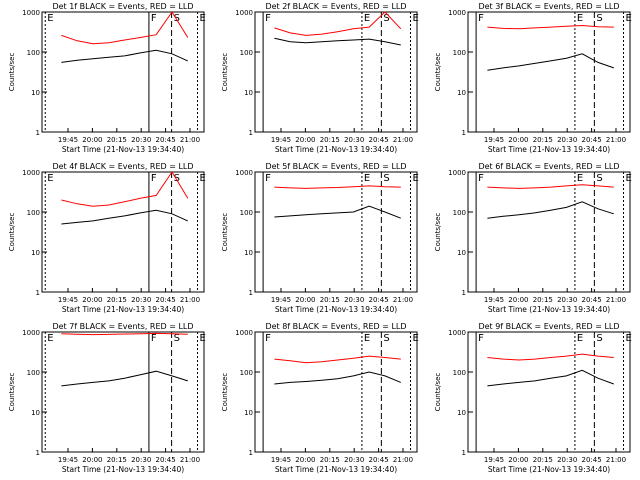  What do you see at coordinates (122, 326) in the screenshot?
I see `chart-title: Det 7f BLACK = Events, RED = LLD` at bounding box center [122, 326].